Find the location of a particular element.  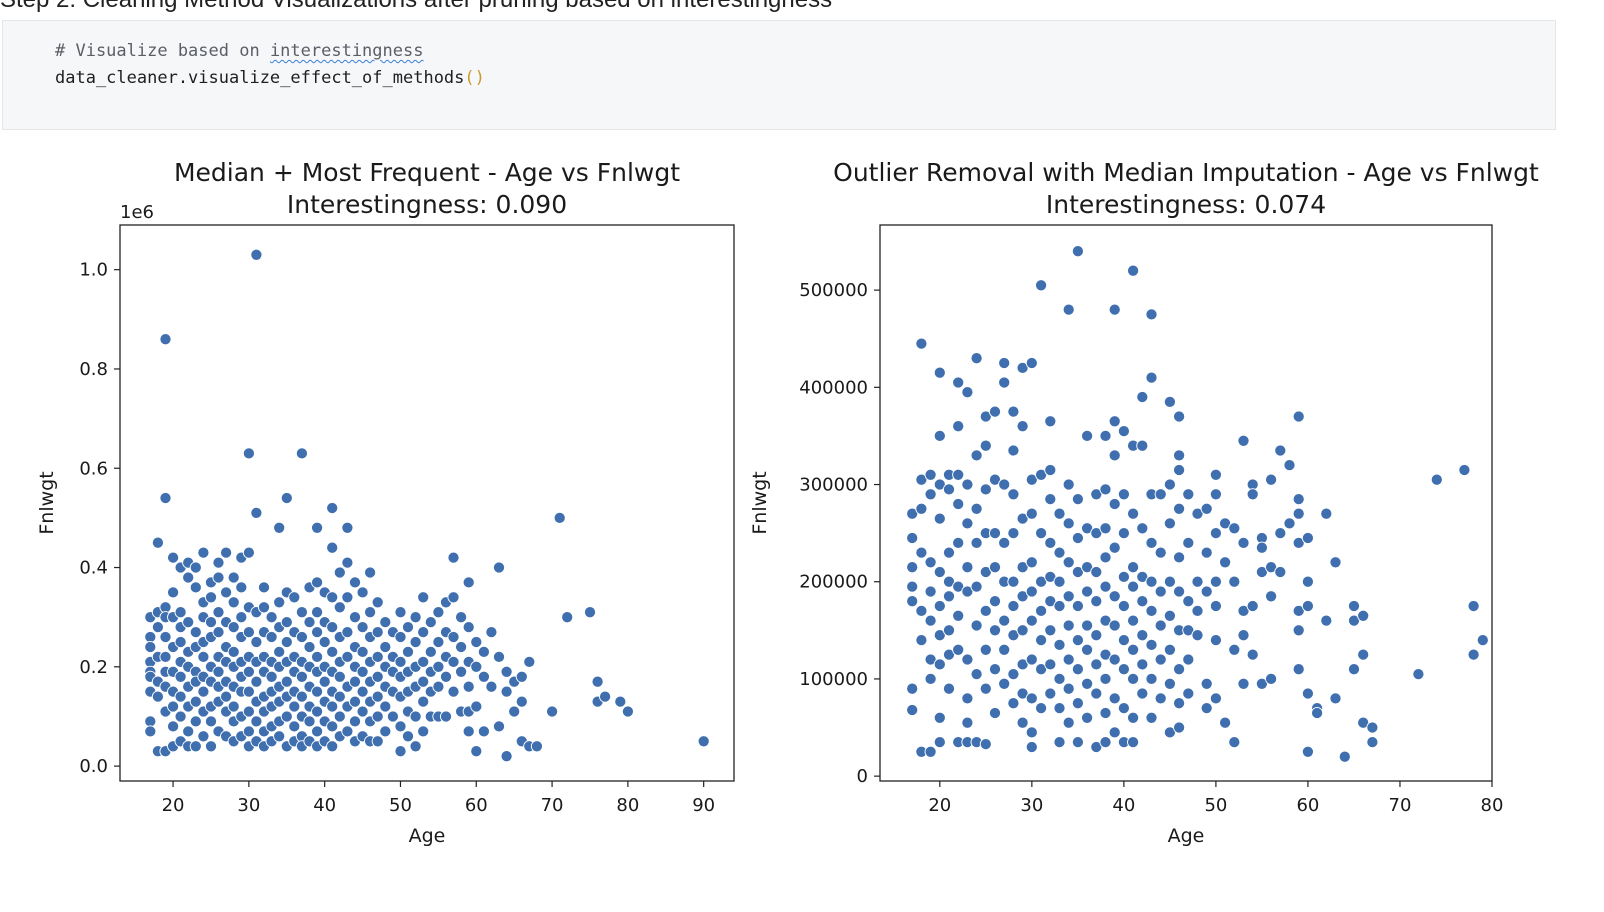

code-comment-line: # Visualize based on interestingness is located at coordinates (239, 51).